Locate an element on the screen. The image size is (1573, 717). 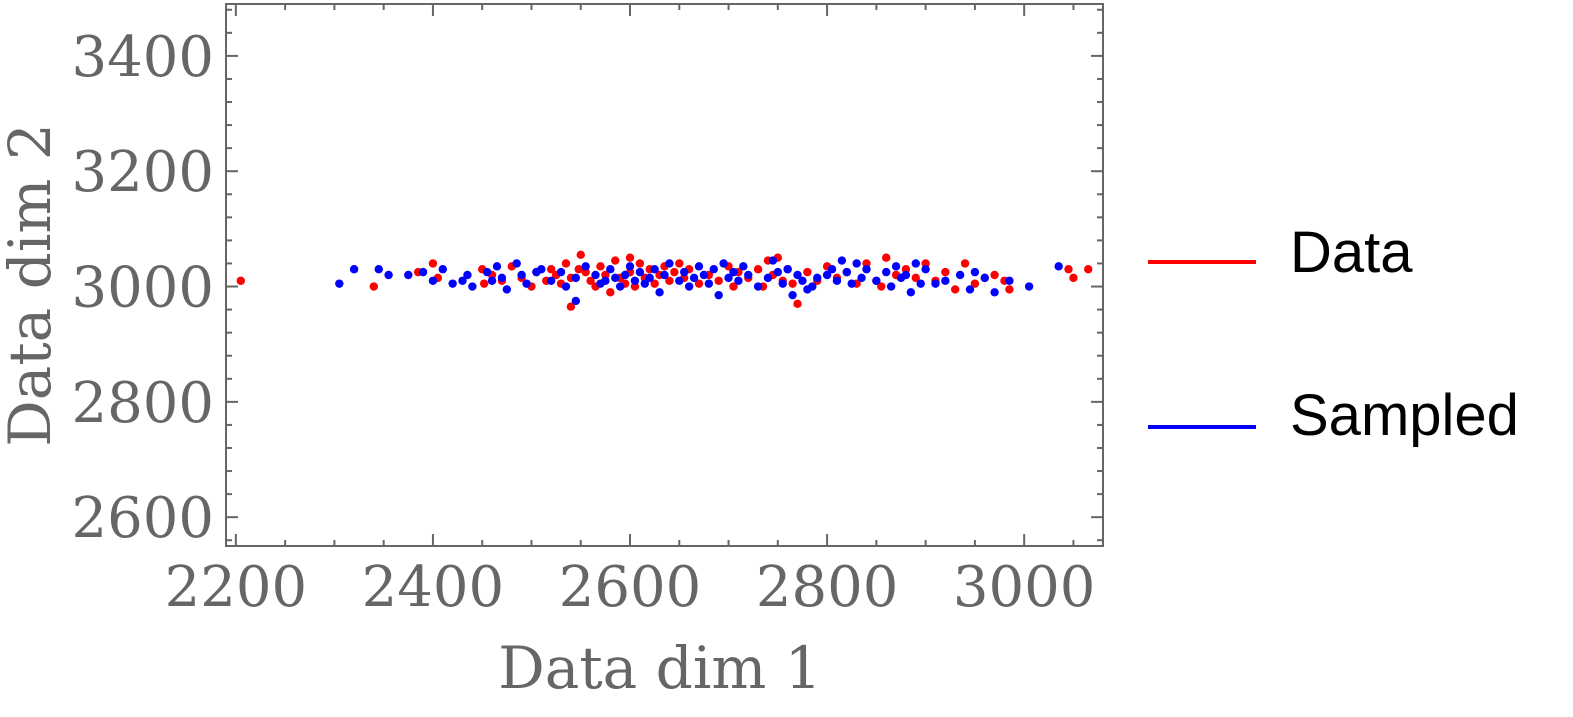
x-tick-label: 2400 is located at coordinates (433, 587).